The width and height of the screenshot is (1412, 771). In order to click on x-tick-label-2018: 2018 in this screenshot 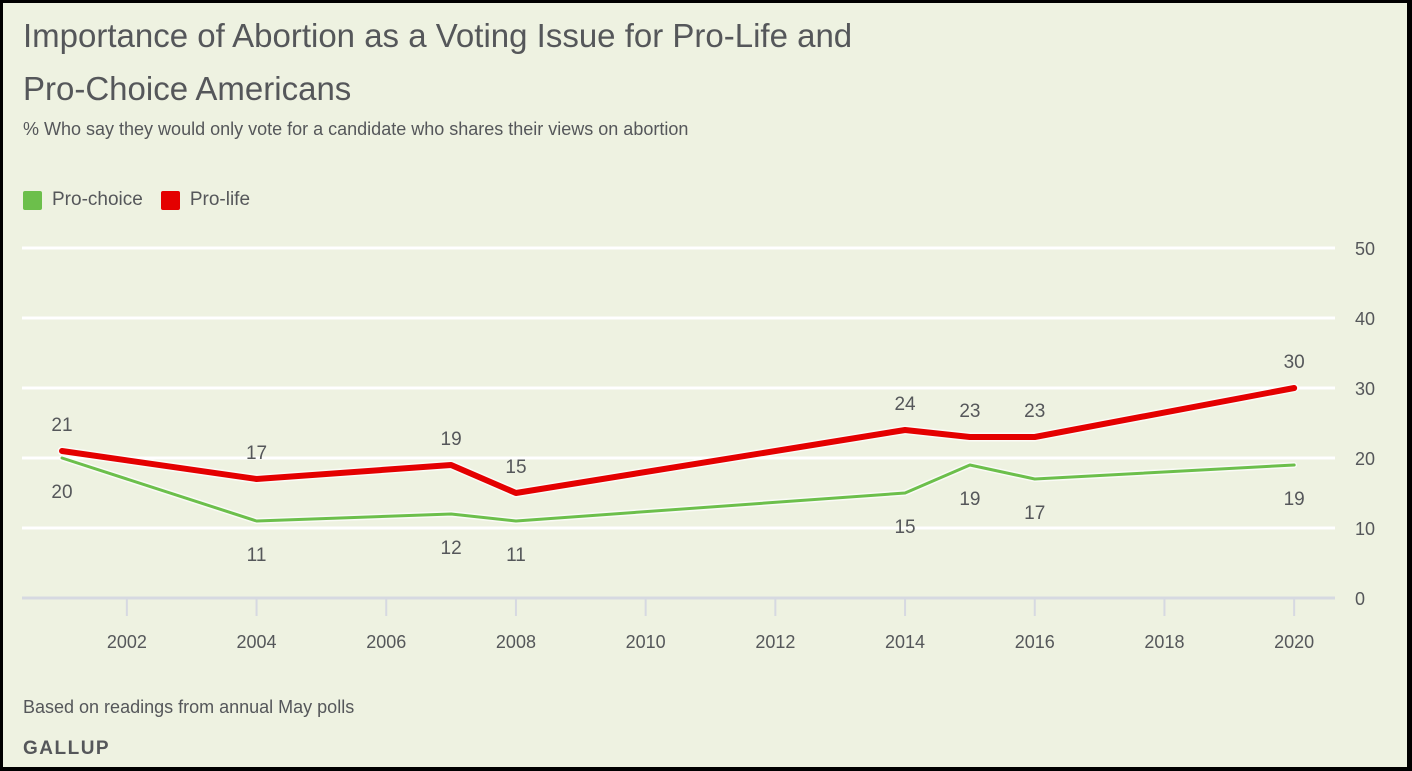, I will do `click(1164, 642)`.